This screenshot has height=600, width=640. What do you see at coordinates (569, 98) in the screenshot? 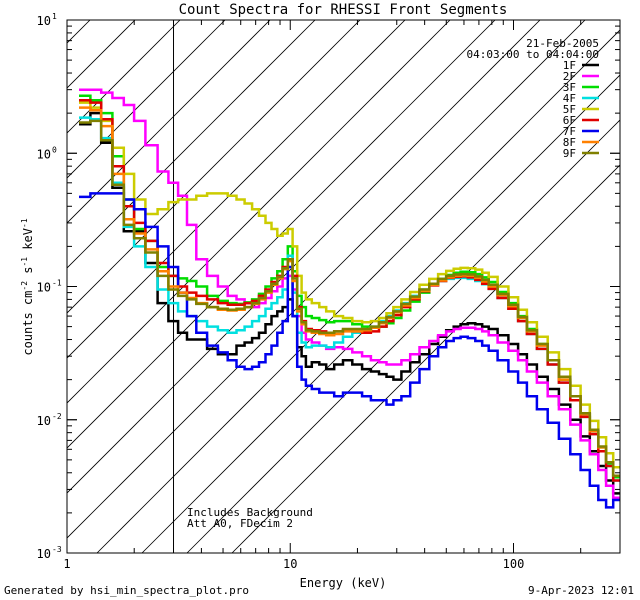
I see `legend-label-4f: 4F` at bounding box center [569, 98].